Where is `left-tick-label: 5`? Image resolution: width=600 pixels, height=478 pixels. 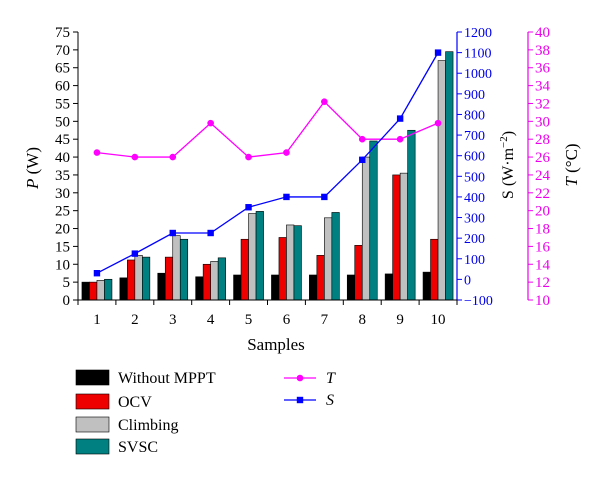 left-tick-label: 5 is located at coordinates (67, 283).